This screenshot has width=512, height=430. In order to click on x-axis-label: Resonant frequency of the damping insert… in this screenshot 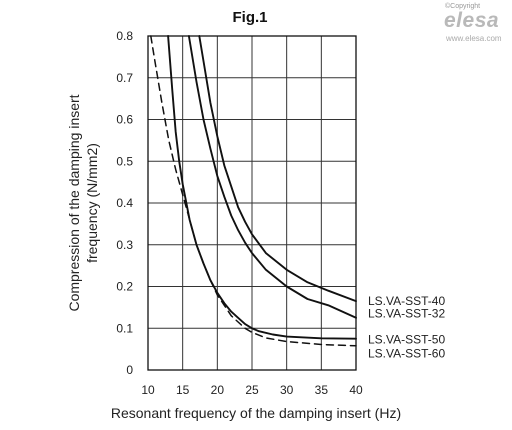, I will do `click(256, 413)`.